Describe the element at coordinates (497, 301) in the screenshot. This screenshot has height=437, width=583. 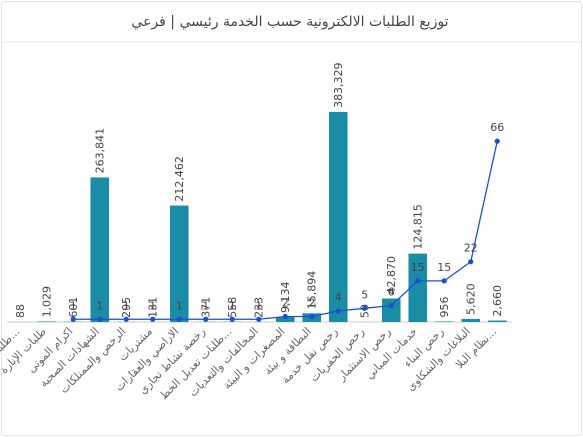
I see `bar-value-label: 2,660` at that location.